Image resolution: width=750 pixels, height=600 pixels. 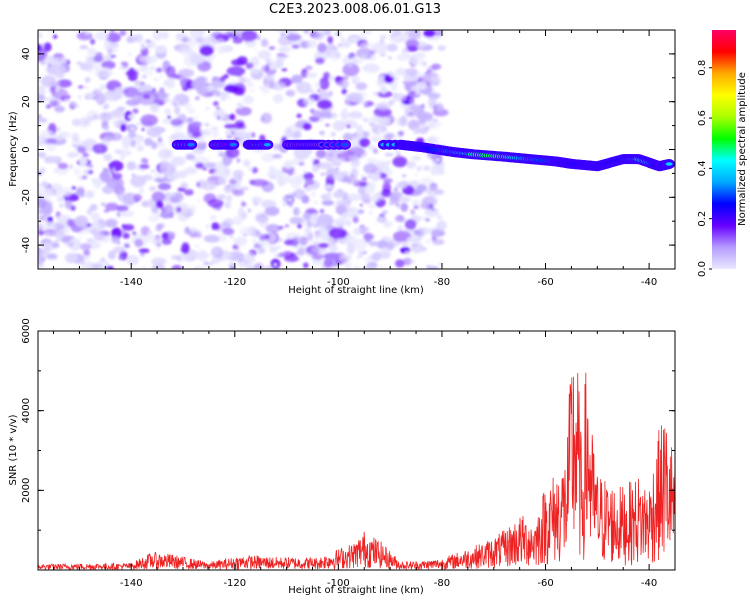 What do you see at coordinates (742, 149) in the screenshot?
I see `colorbar-label: Normalized spectral amplitude` at bounding box center [742, 149].